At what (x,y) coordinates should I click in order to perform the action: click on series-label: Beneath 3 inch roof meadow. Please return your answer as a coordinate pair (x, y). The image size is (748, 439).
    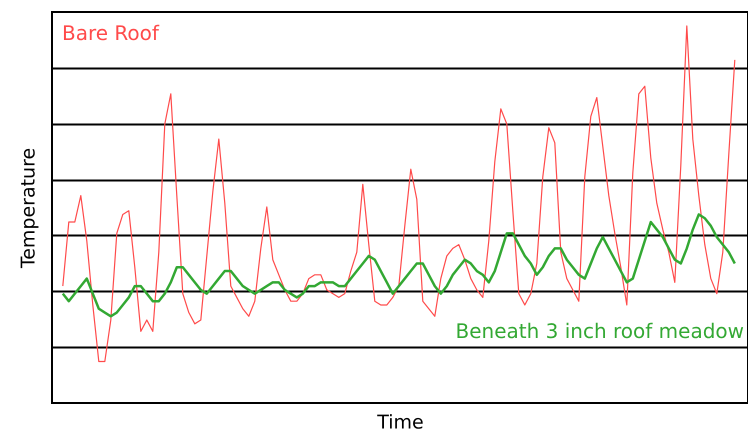
    Looking at the image, I should click on (600, 331).